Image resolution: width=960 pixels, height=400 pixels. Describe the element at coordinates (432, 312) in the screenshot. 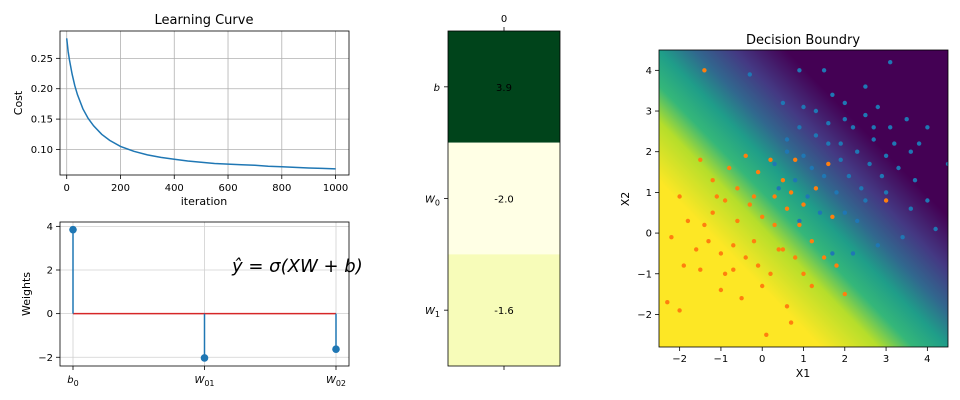

I see `heatmap-ytick-label: W1` at that location.